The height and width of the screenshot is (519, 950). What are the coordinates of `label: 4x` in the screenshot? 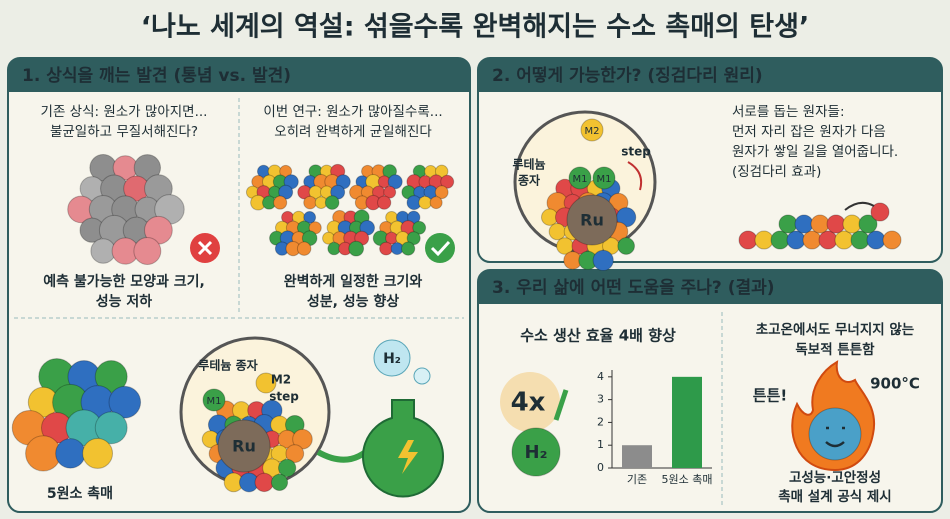 It's located at (528, 403).